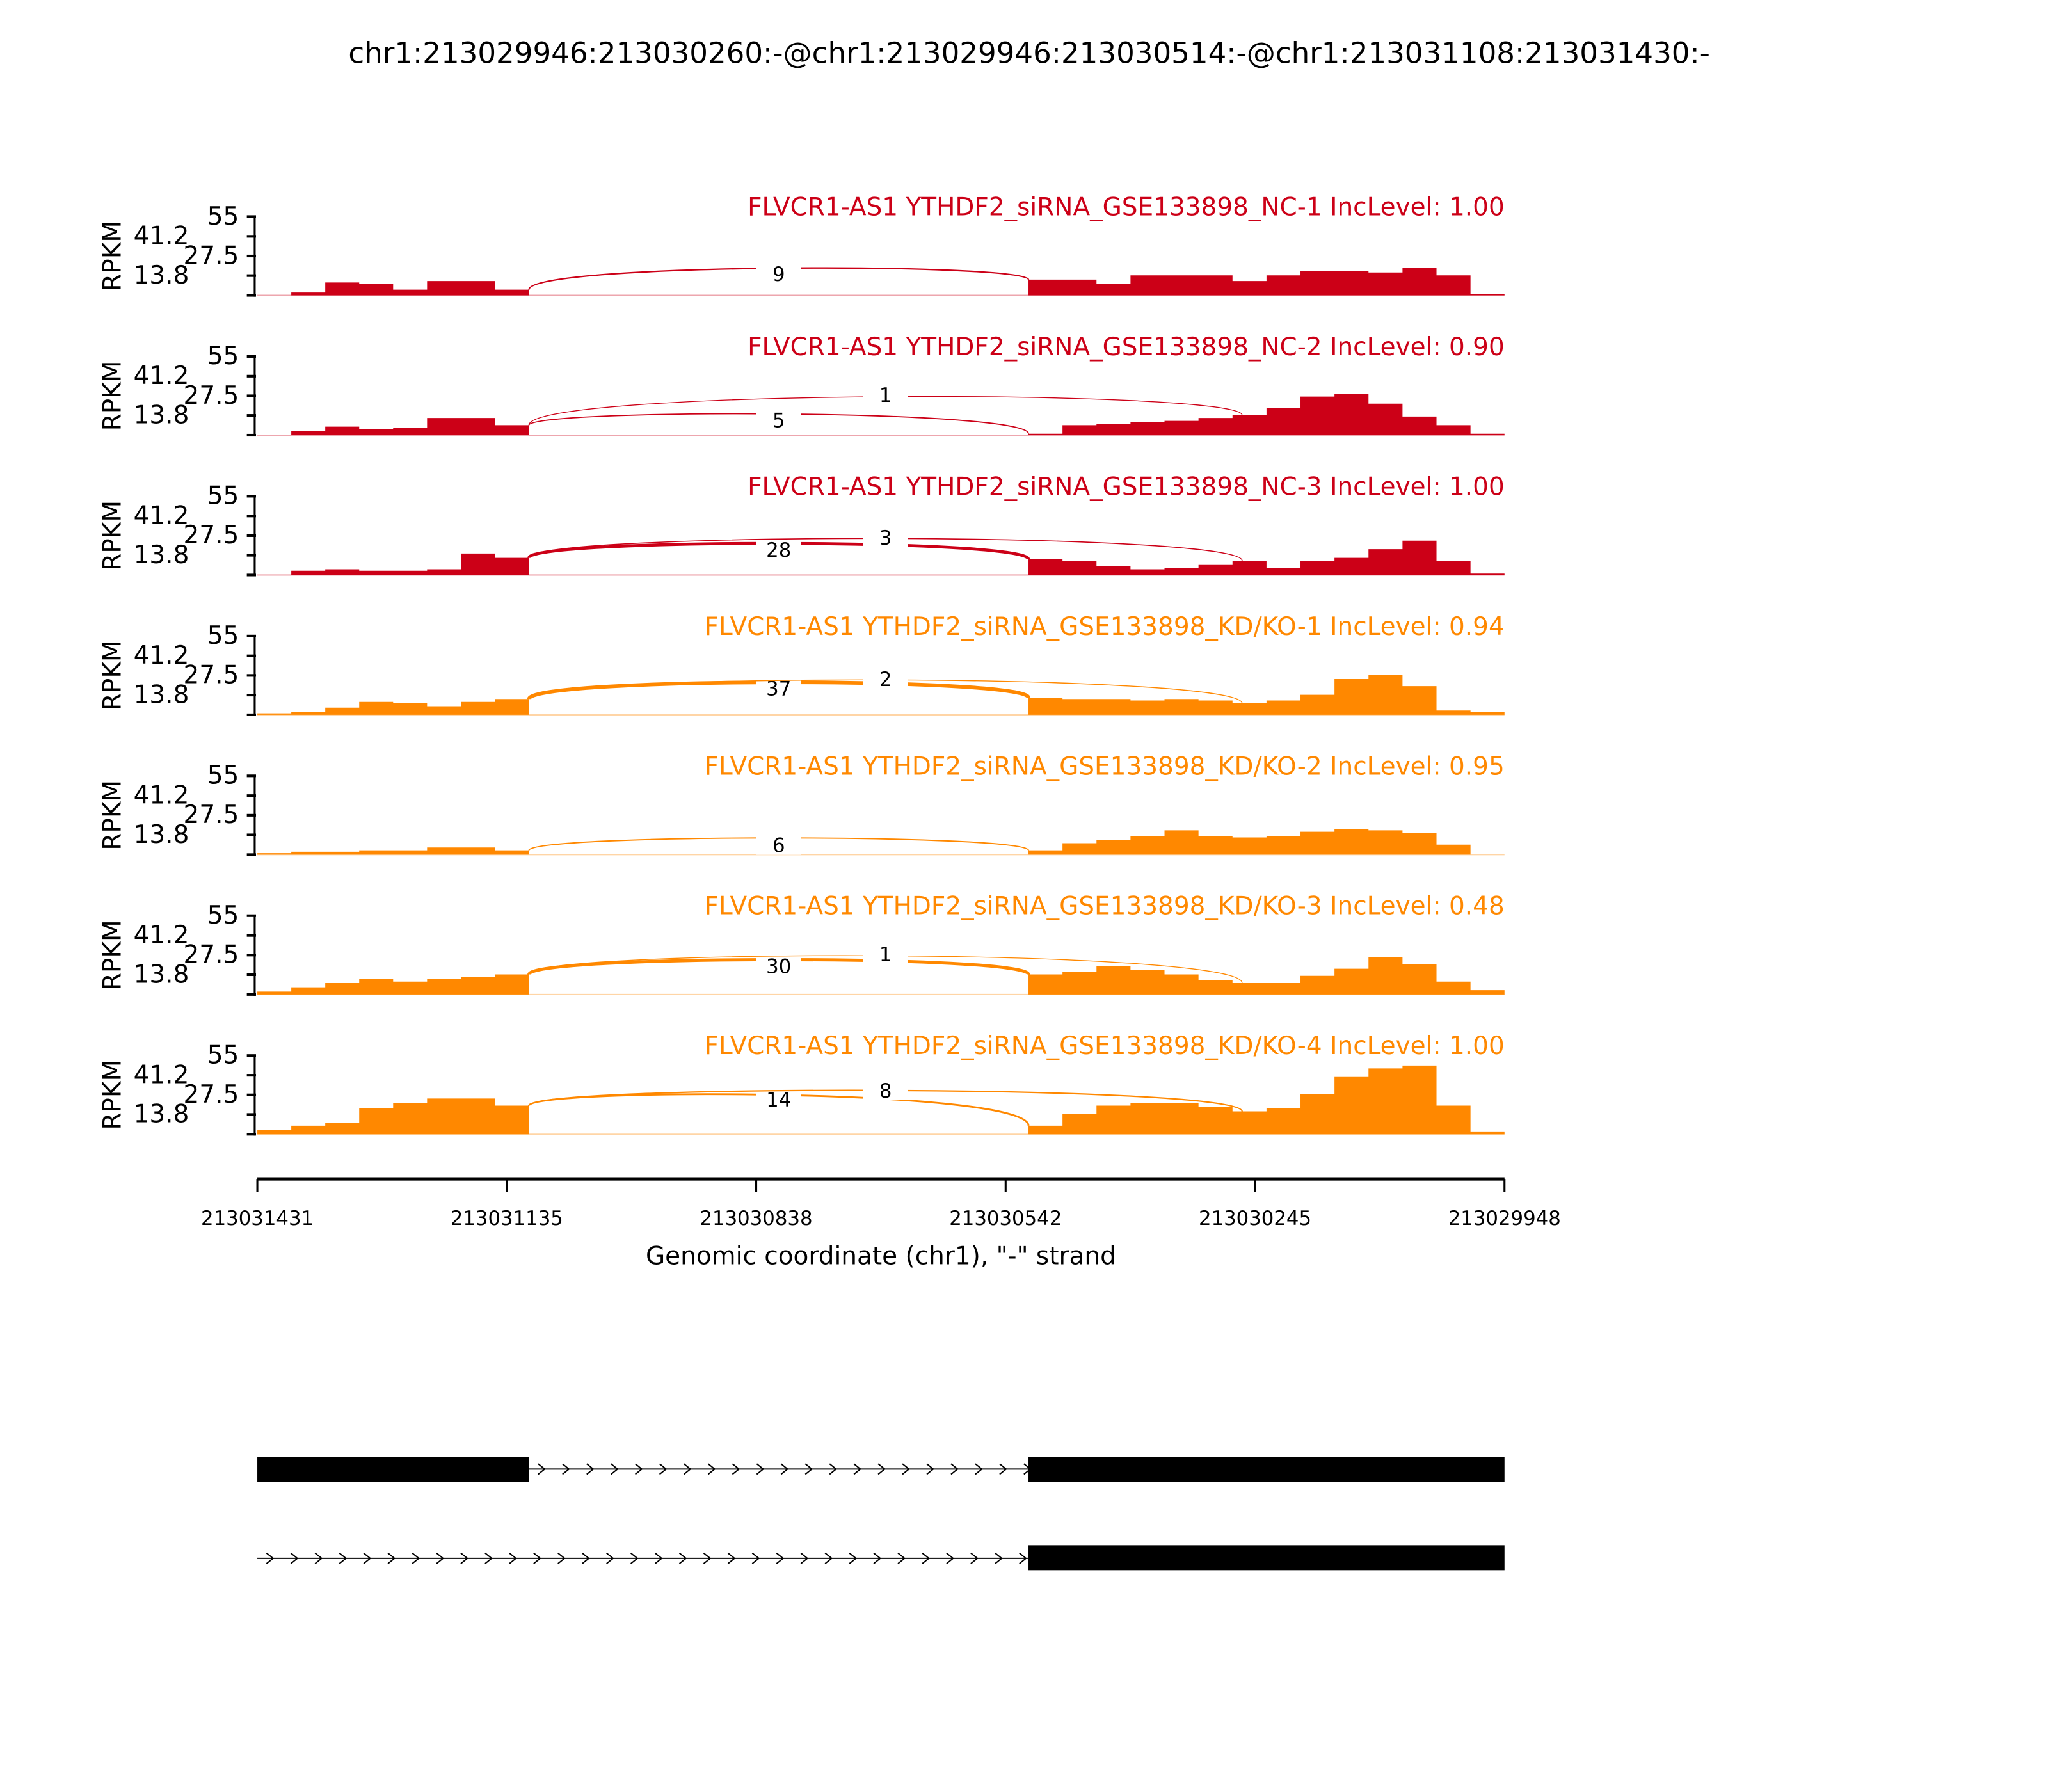  Describe the element at coordinates (257, 1218) in the screenshot. I see `x-tick-label: 213031431` at that location.